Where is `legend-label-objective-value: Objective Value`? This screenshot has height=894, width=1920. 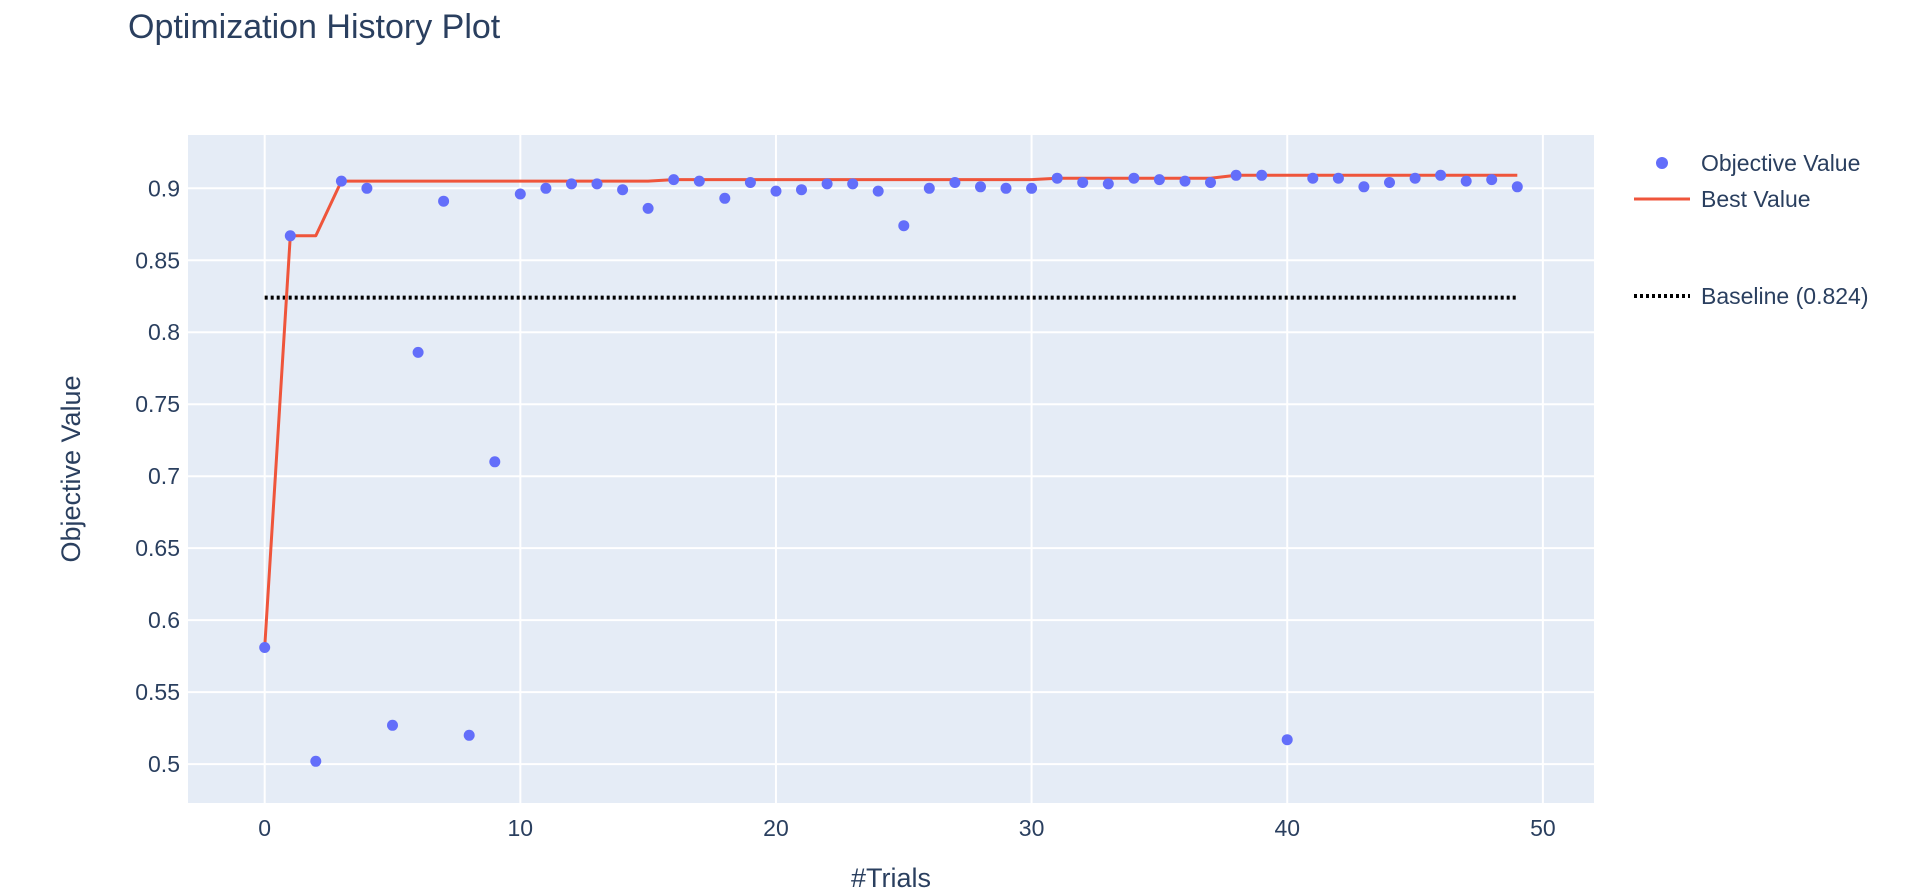
legend-label-objective-value: Objective Value is located at coordinates (1780, 163).